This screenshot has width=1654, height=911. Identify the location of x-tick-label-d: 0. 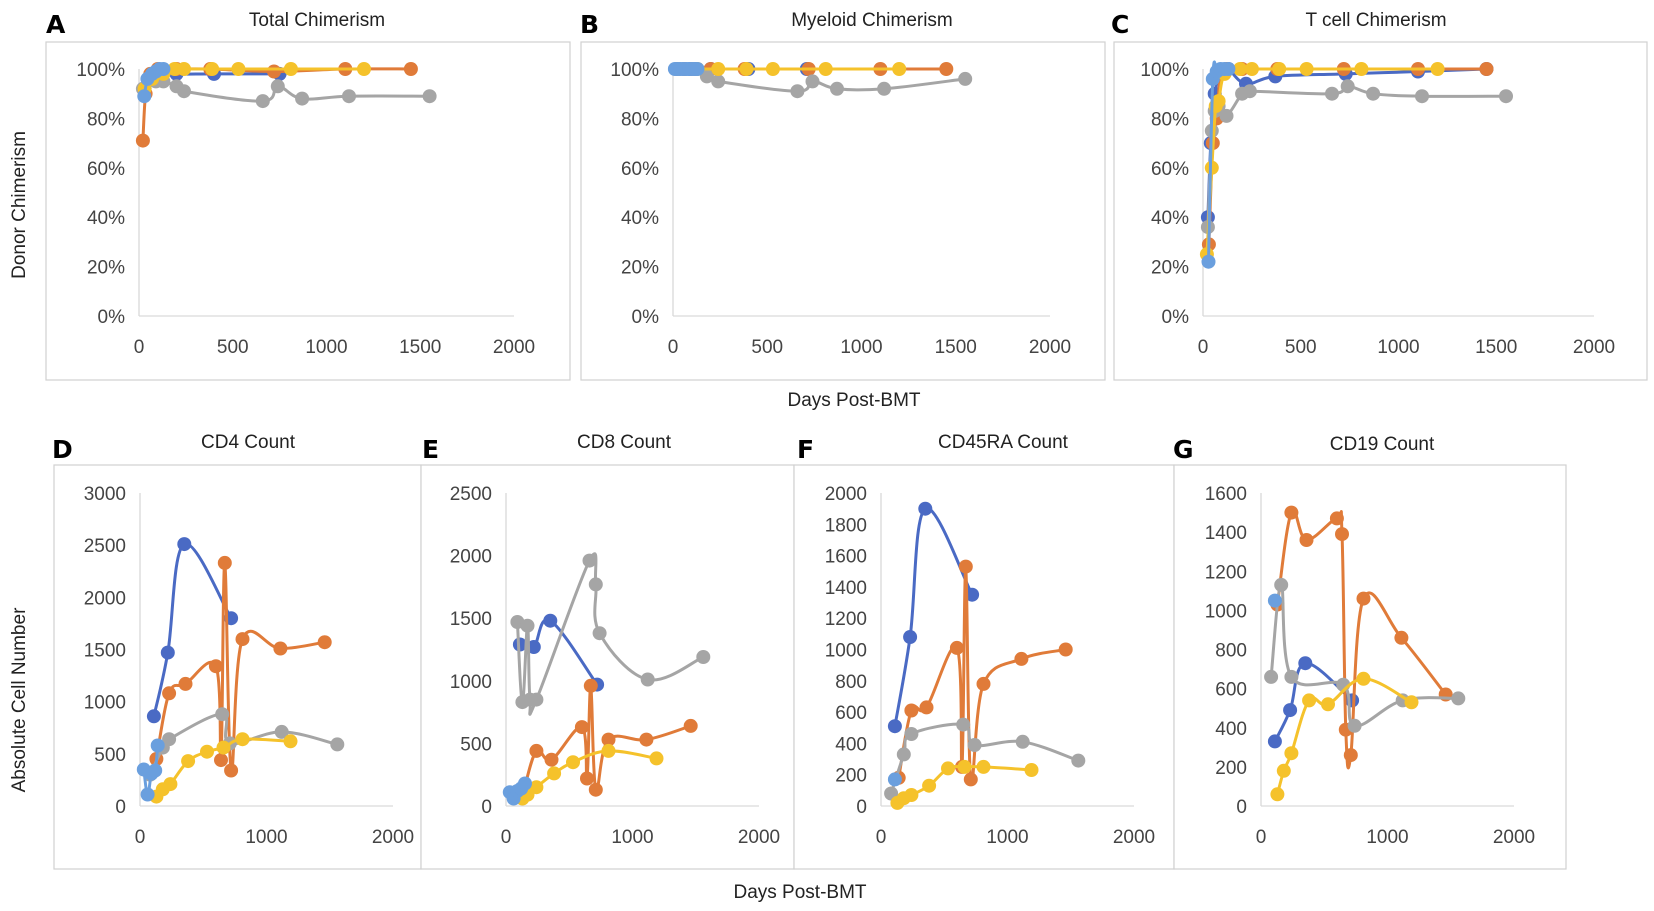
(140, 837).